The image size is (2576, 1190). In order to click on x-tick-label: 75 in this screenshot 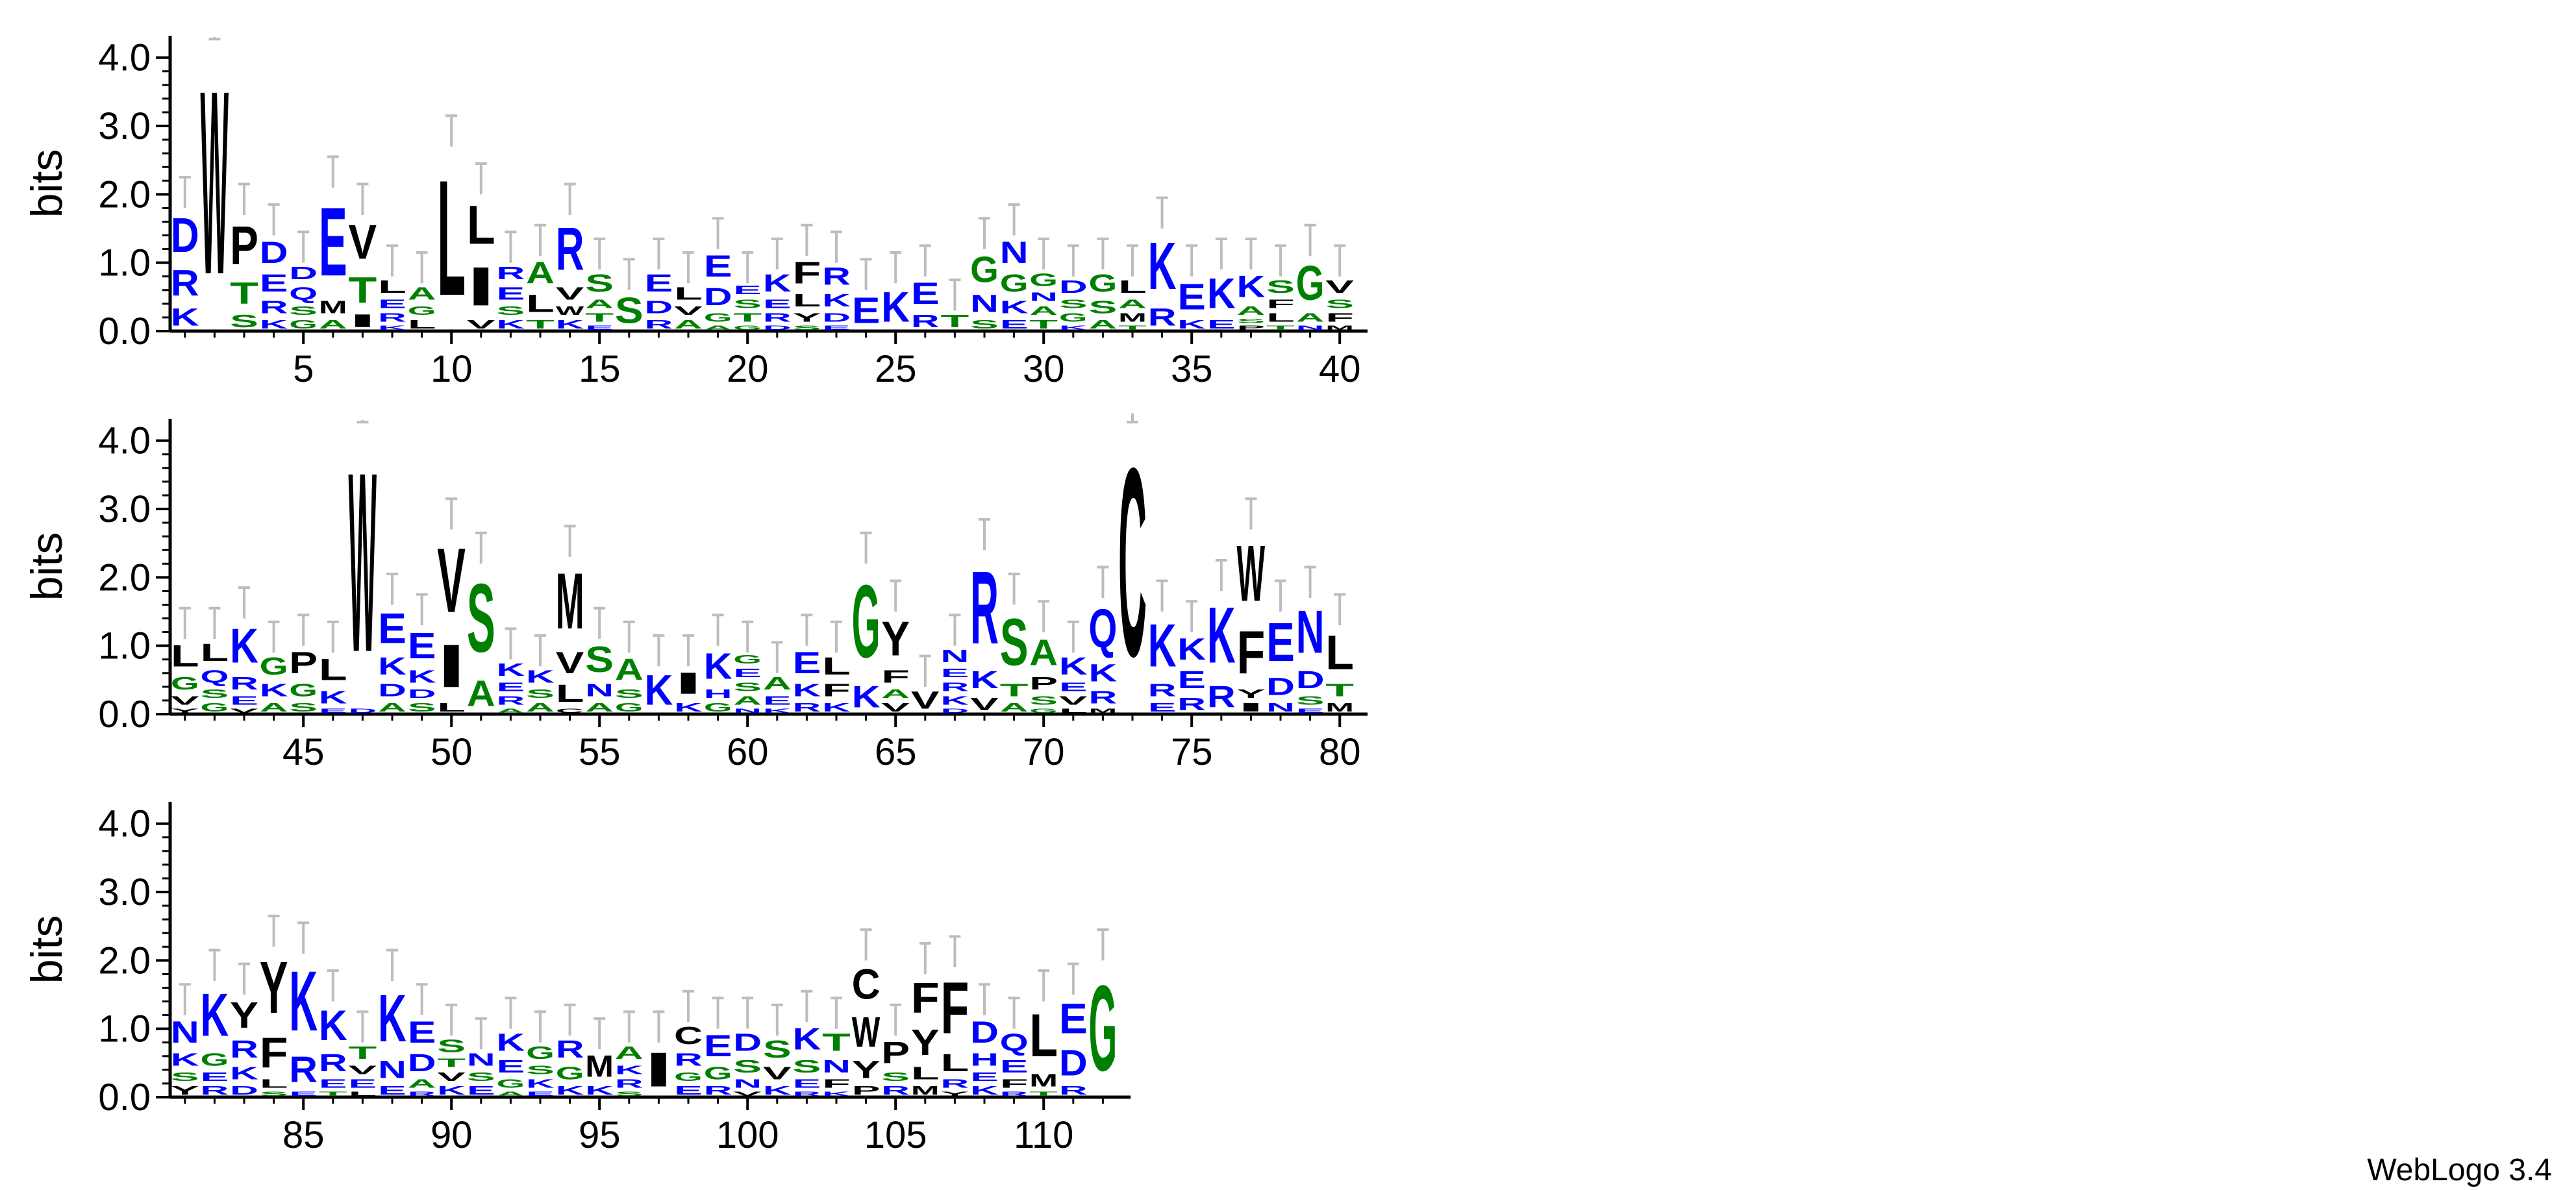, I will do `click(1192, 752)`.